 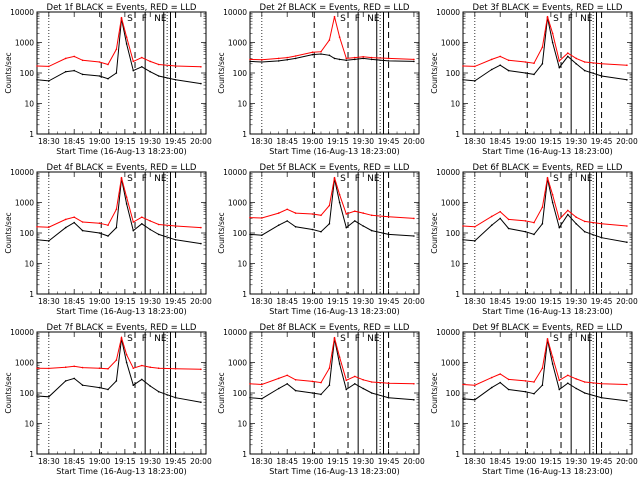 What do you see at coordinates (475, 141) in the screenshot?
I see `x-tick-label: 18:30` at bounding box center [475, 141].